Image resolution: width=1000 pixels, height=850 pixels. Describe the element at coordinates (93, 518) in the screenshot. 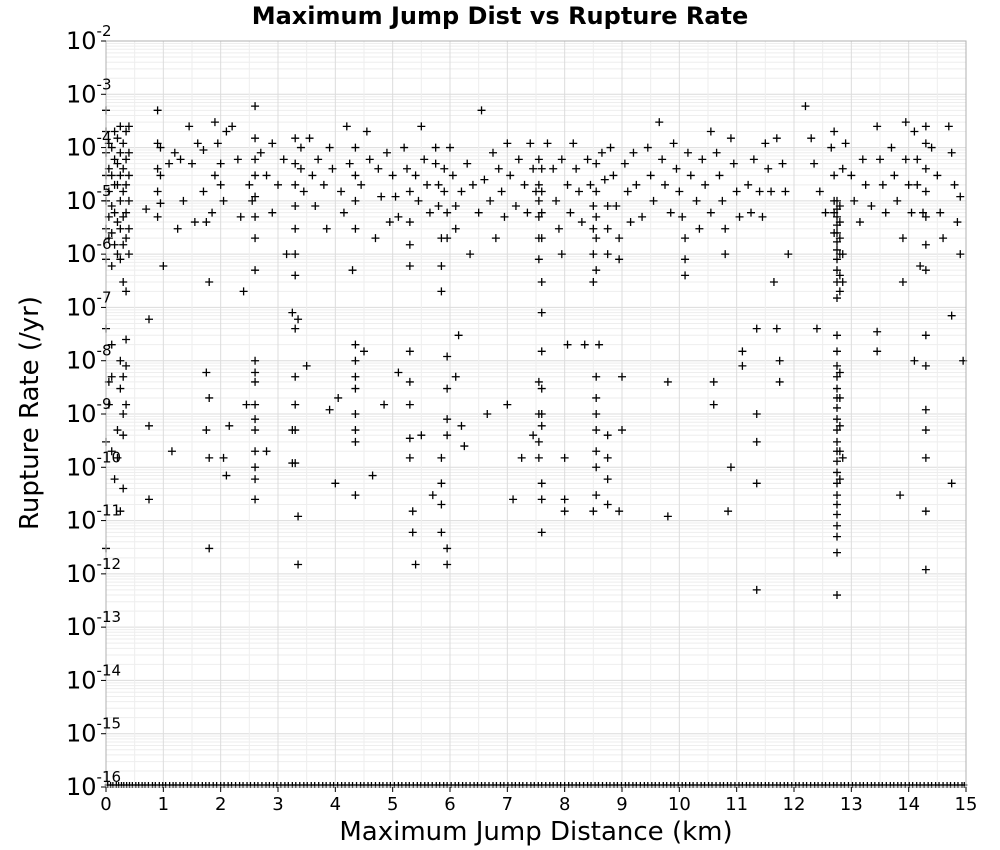

I see `y-tick-label: 10-11` at that location.